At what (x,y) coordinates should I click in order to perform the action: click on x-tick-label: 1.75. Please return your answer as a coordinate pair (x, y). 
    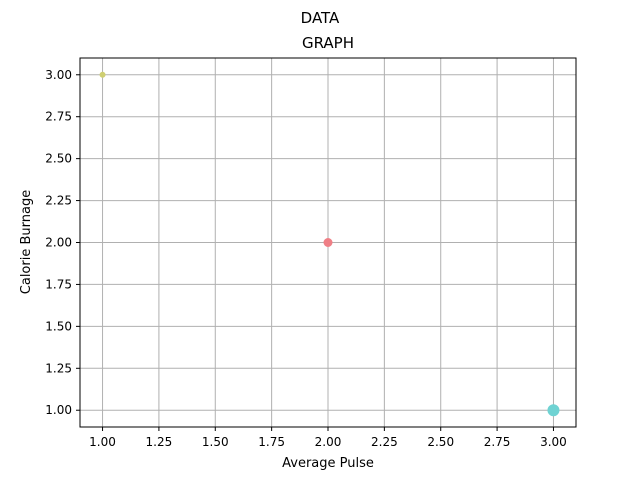
    Looking at the image, I should click on (271, 442).